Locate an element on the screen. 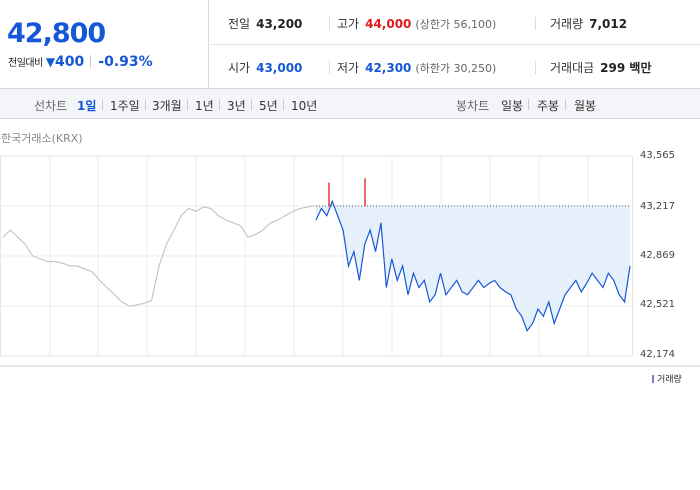 This screenshot has height=490, width=700. down-triangle-icon: ▼ is located at coordinates (50, 62).